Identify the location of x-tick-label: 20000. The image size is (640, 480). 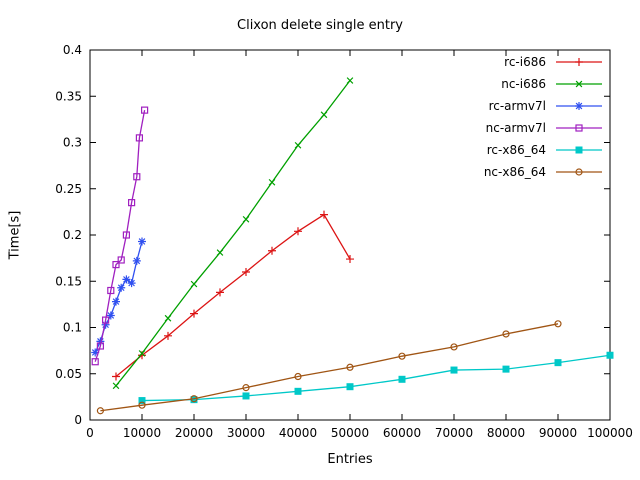
(194, 433).